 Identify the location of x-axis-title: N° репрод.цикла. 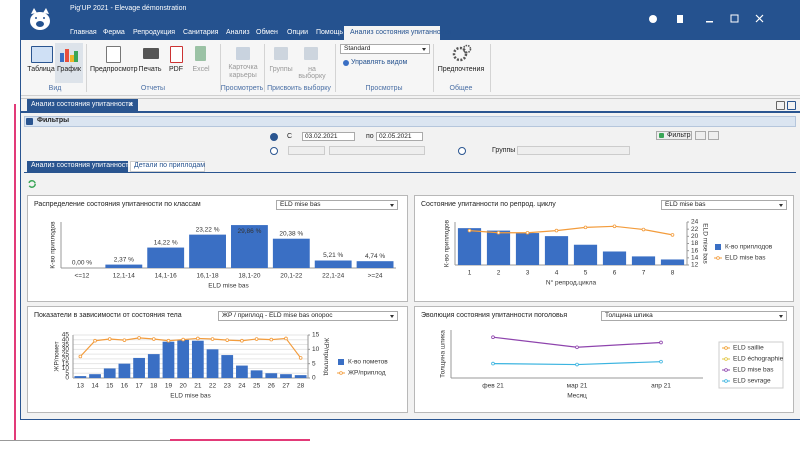
(571, 283).